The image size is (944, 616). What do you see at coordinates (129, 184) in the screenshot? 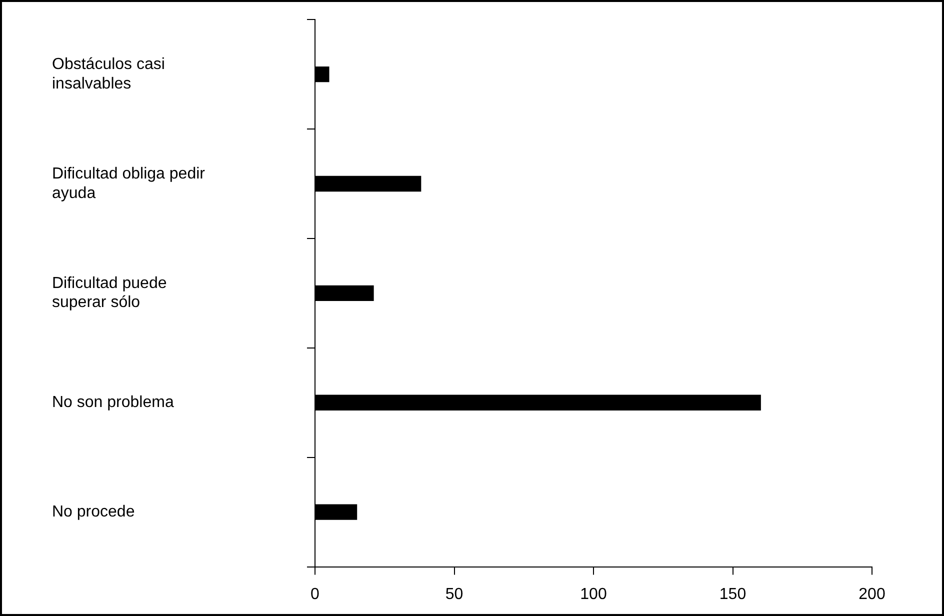
I see `y-tick-label: Dificultad obliga pedir ayuda` at bounding box center [129, 184].